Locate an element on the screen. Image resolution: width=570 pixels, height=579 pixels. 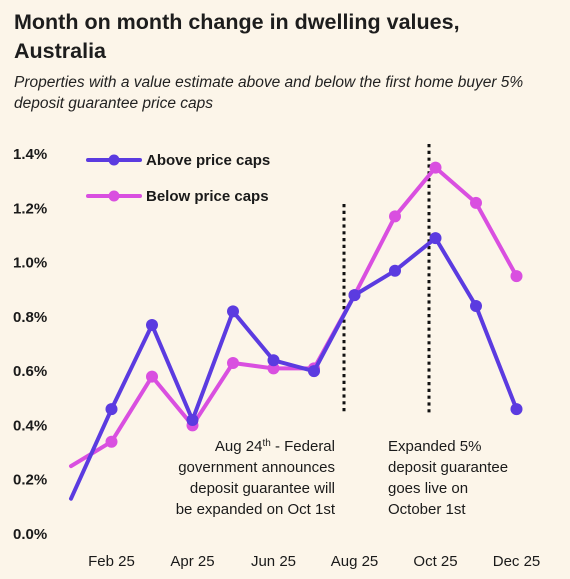
y-tick-label: 0.0% is located at coordinates (30, 534).